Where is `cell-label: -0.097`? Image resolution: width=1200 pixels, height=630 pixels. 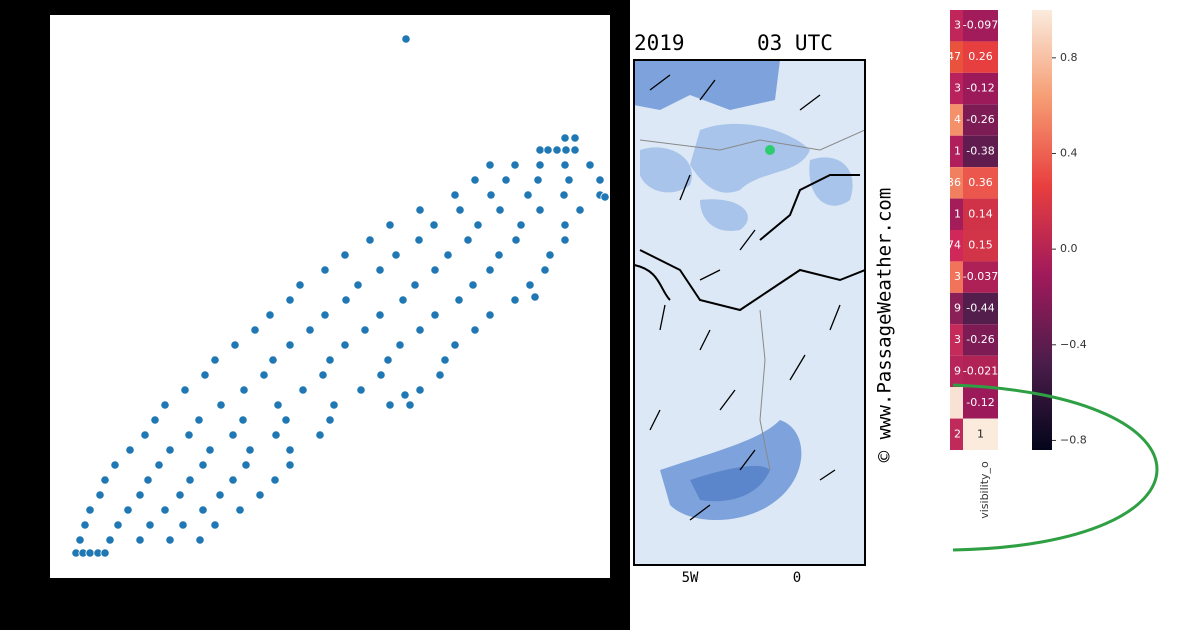 cell-label: -0.097 is located at coordinates (980, 25).